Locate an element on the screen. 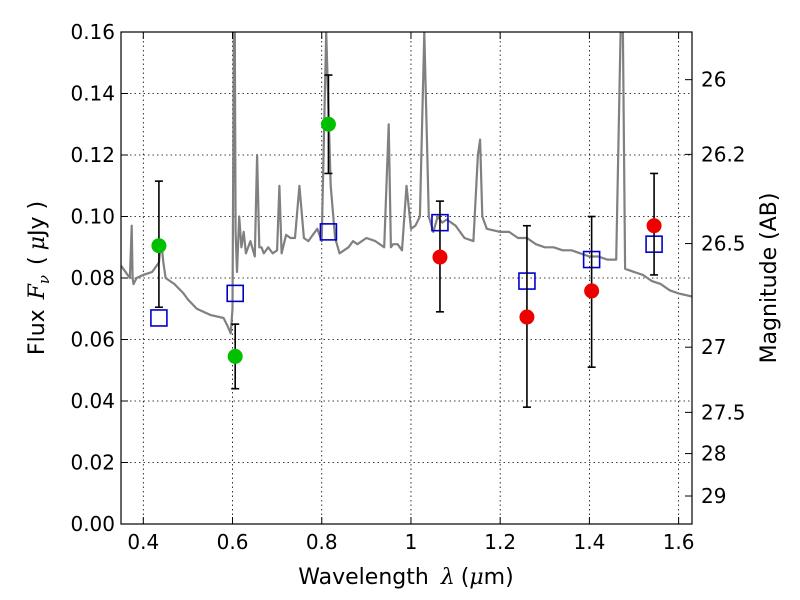 This screenshot has height=600, width=800. y-tick-label: 0.14 is located at coordinates (92, 94).